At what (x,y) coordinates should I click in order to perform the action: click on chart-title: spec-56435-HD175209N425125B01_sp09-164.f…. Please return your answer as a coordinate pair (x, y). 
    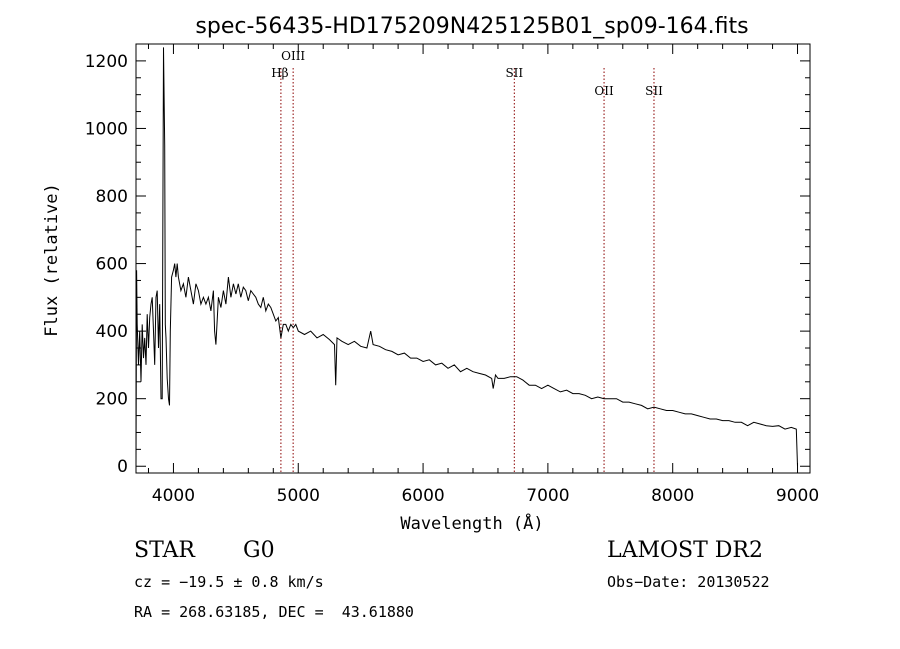
    Looking at the image, I should click on (471, 26).